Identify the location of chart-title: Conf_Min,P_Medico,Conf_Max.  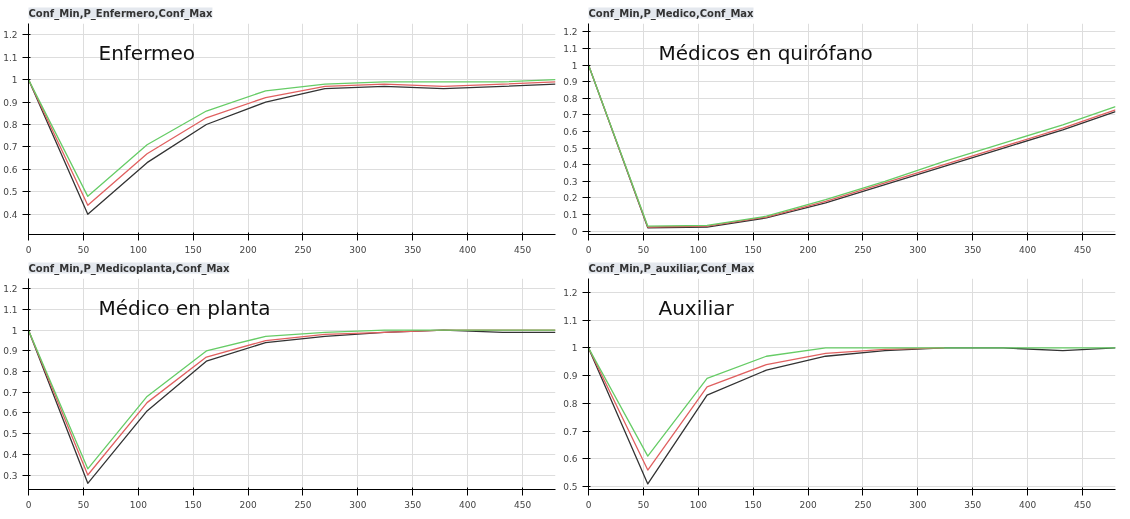
(671, 13).